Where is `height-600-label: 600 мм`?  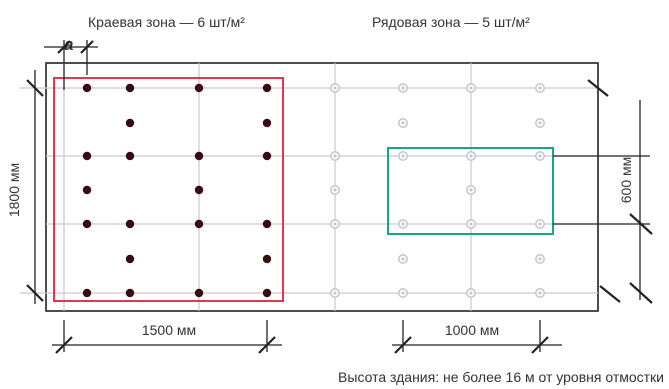 height-600-label: 600 мм is located at coordinates (626, 180).